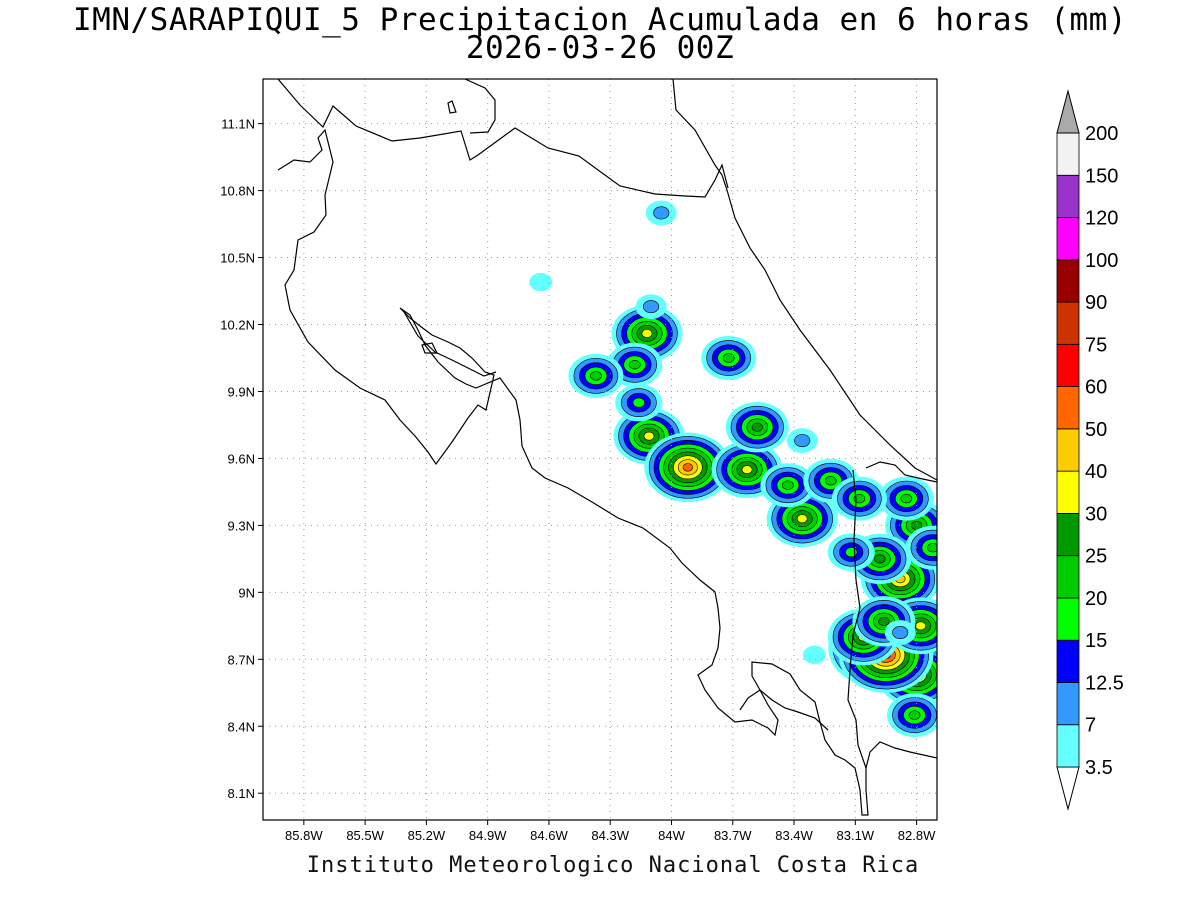  Describe the element at coordinates (1096, 557) in the screenshot. I see `colorbar-label: 25` at that location.